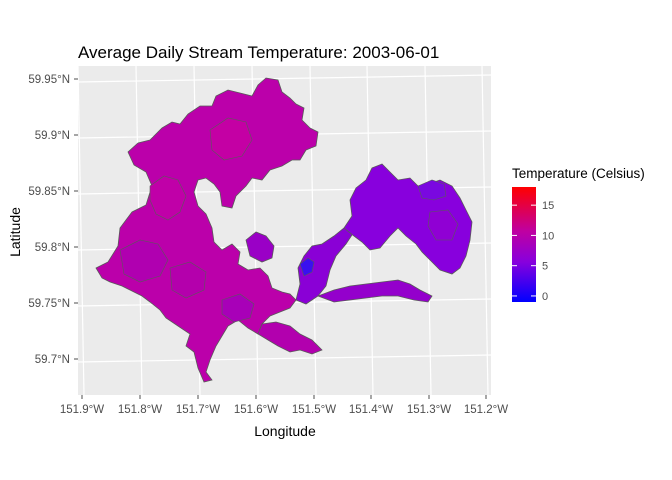 Image resolution: width=672 pixels, height=480 pixels. I want to click on y-tick-label: 59.7°N, so click(52, 360).